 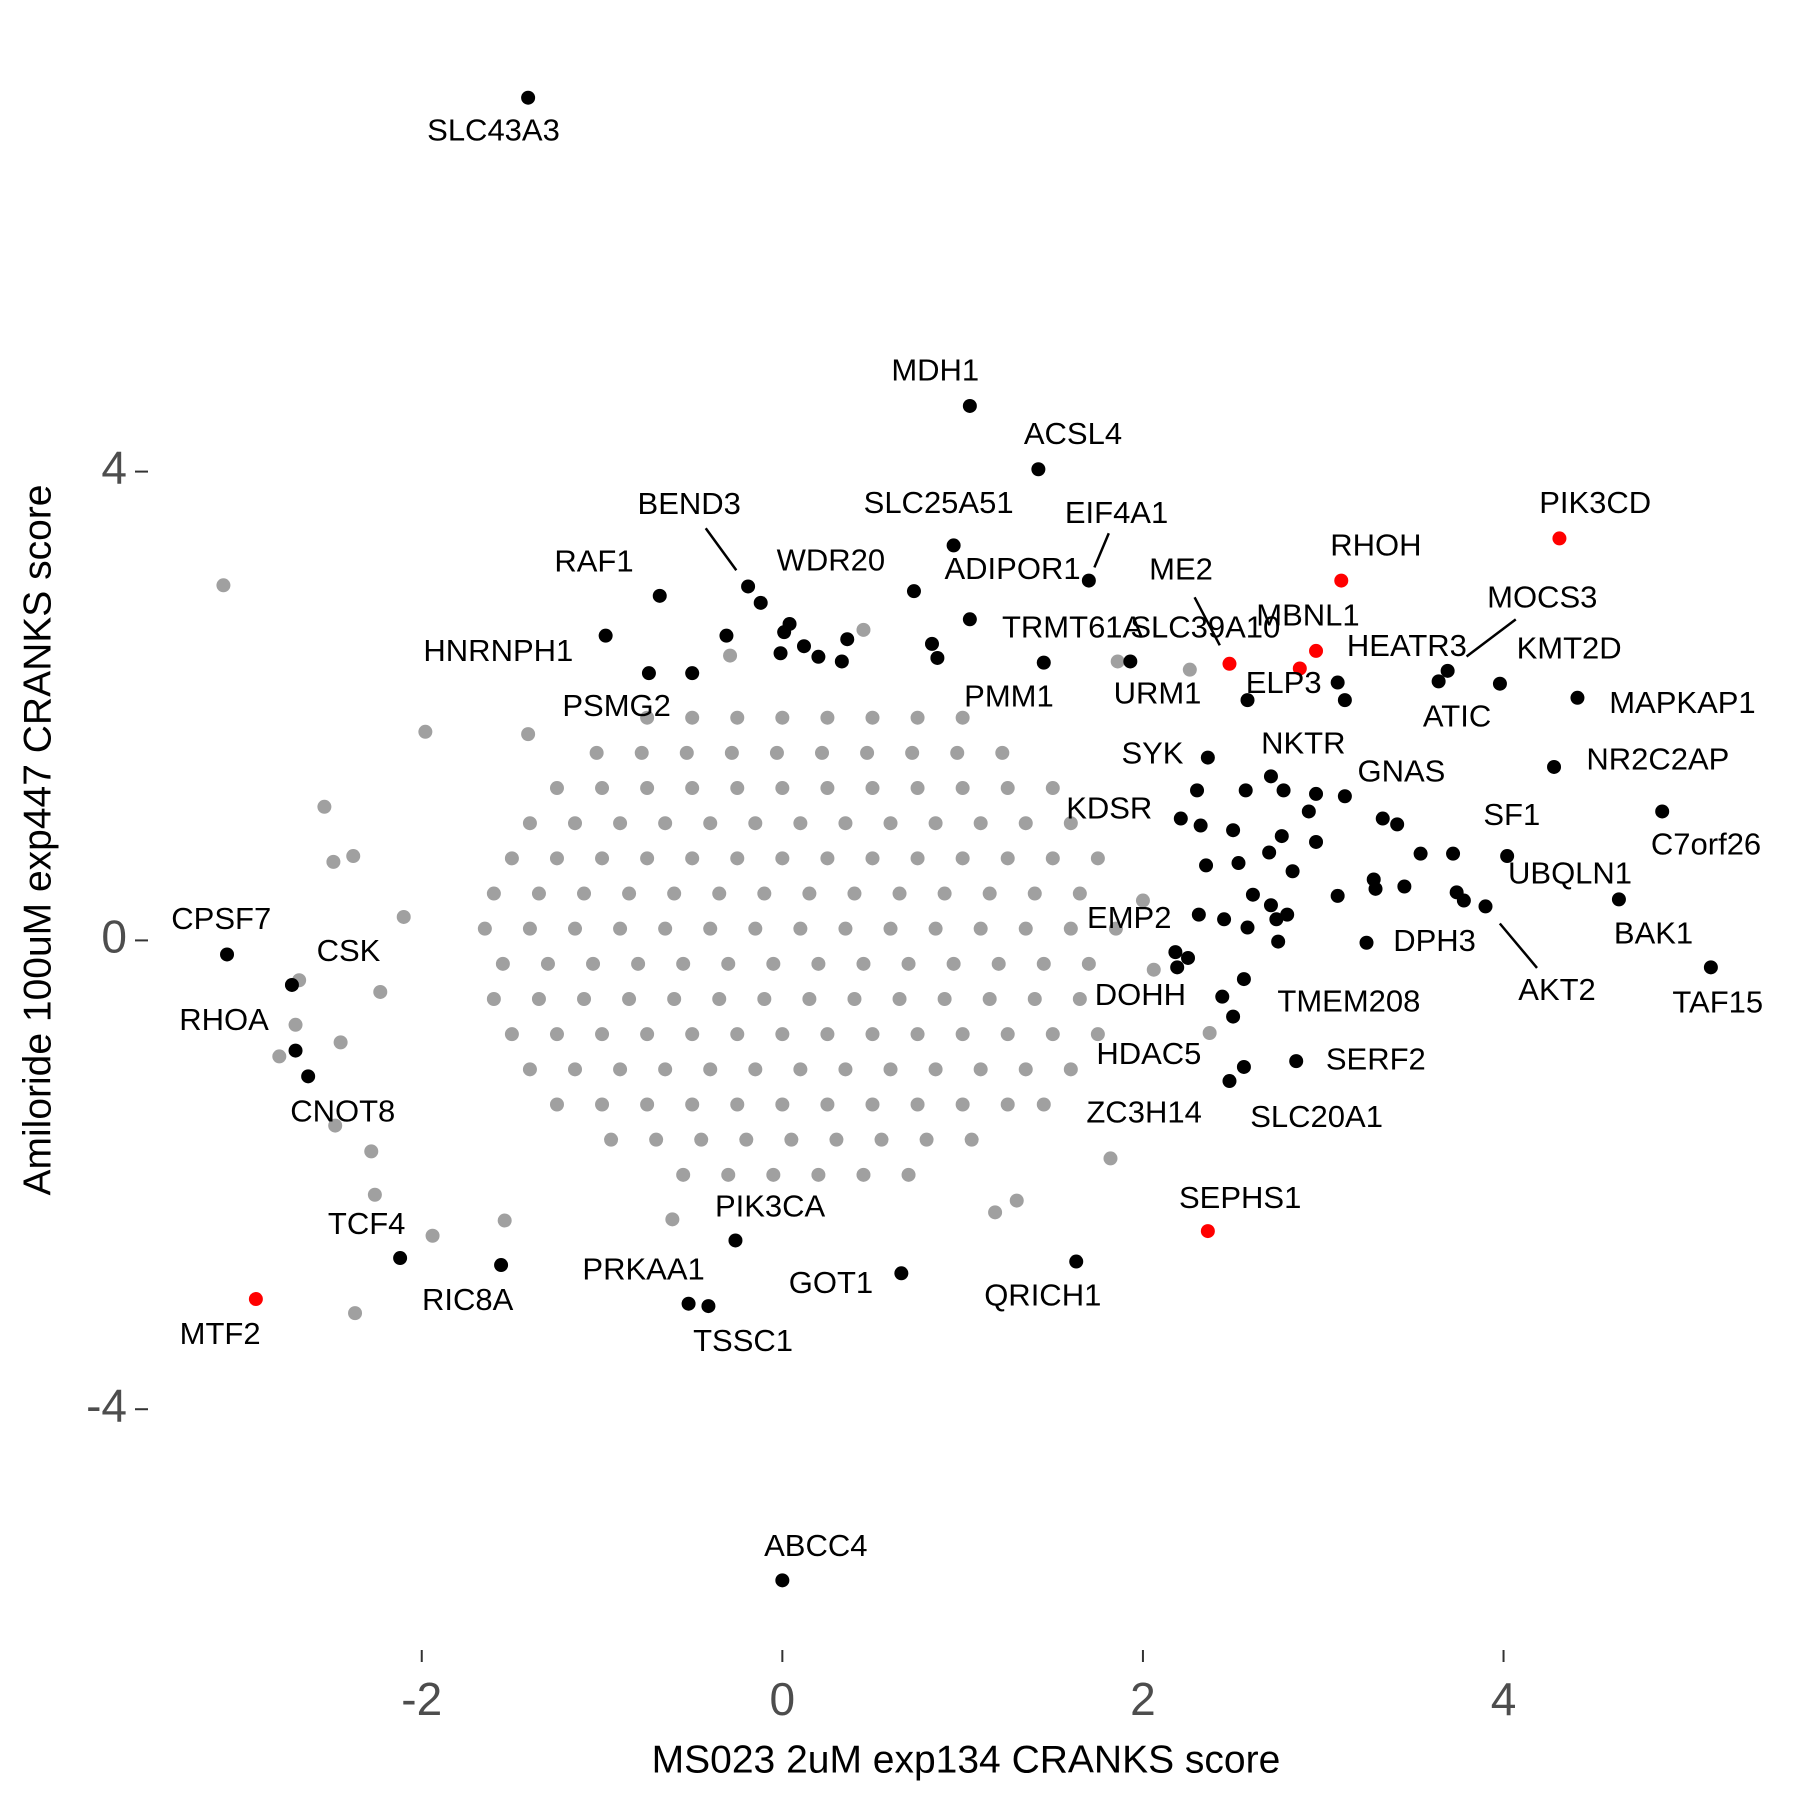 What do you see at coordinates (367, 1223) in the screenshot?
I see `point-label: TCF4` at bounding box center [367, 1223].